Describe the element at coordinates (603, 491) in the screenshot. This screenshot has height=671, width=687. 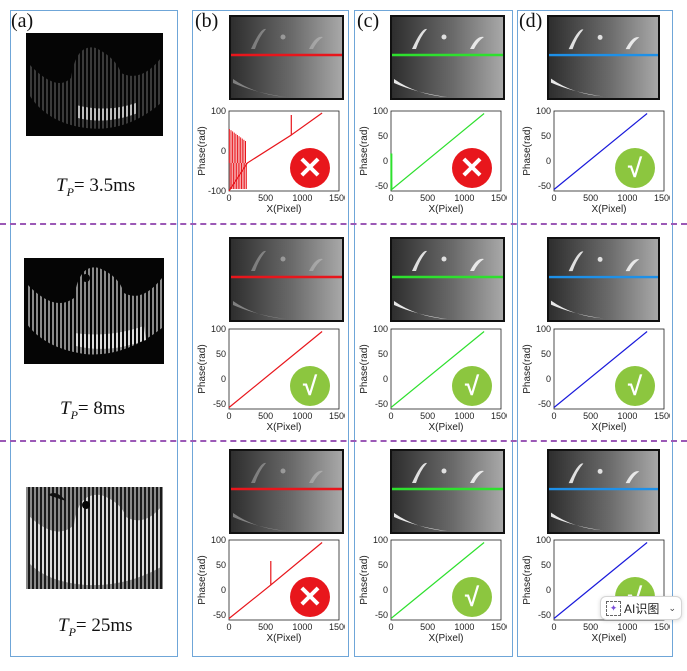
I see `phase-map-d-row3` at that location.